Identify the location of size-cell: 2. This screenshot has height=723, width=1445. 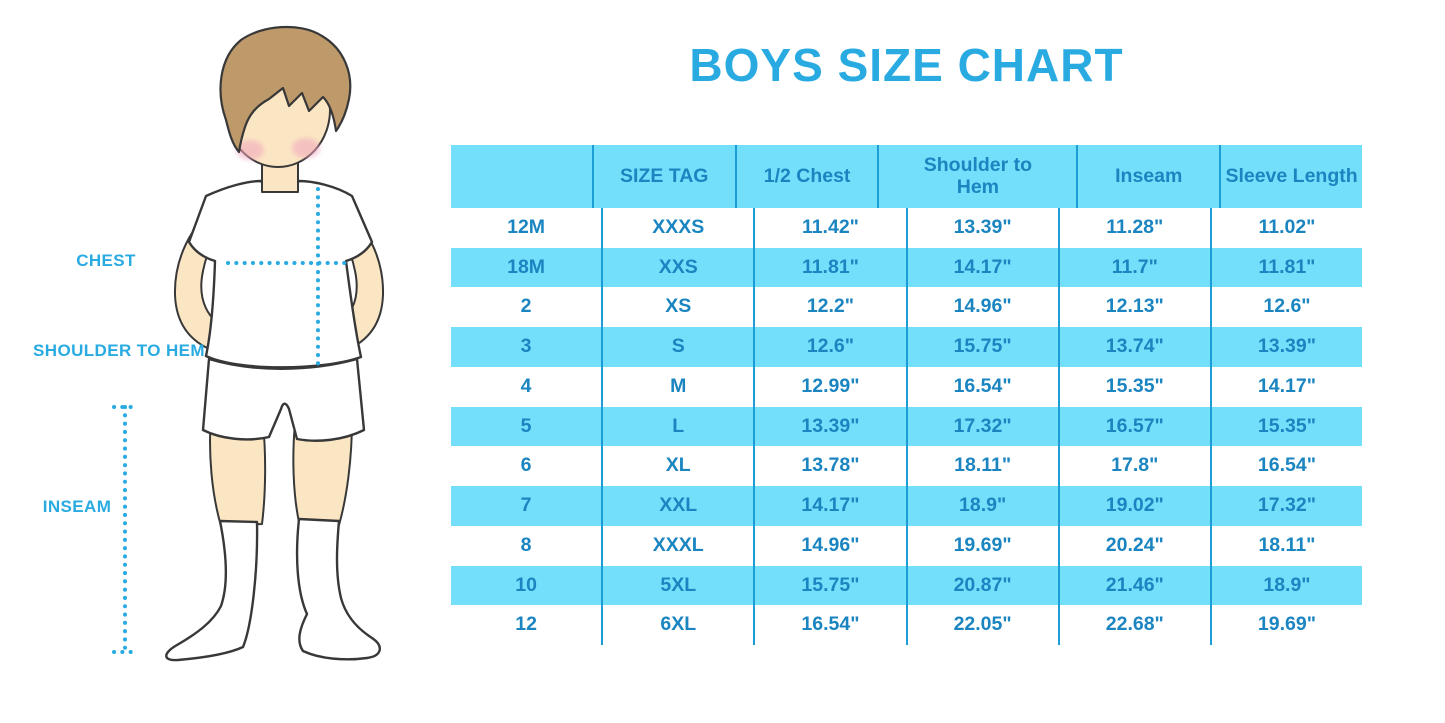
(527, 307).